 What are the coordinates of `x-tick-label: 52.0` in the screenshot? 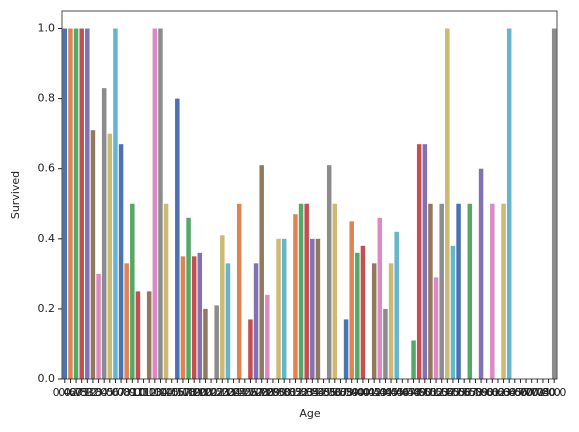 It's located at (441, 392).